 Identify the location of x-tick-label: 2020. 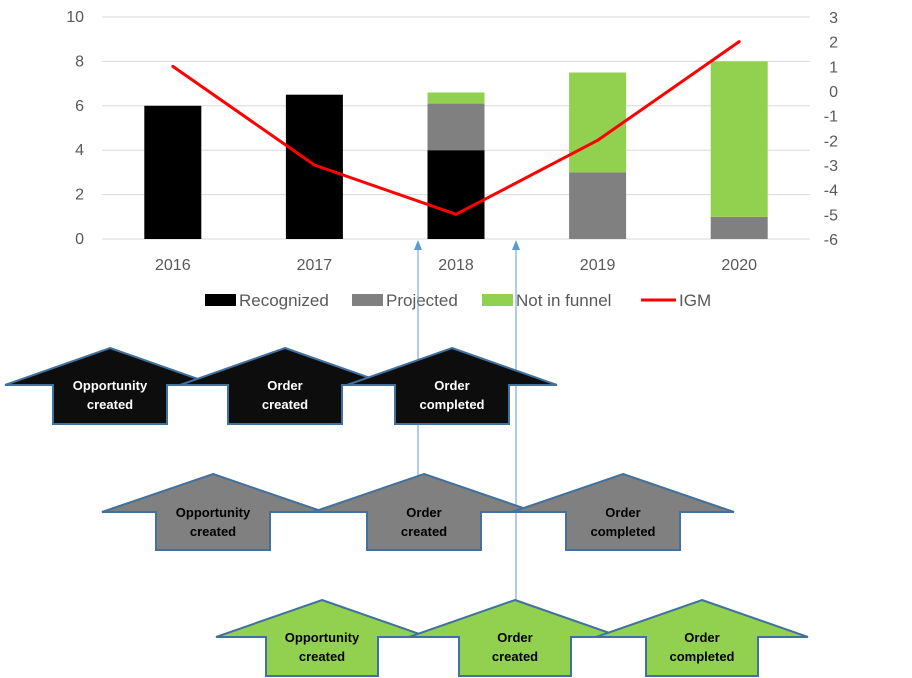
(739, 265).